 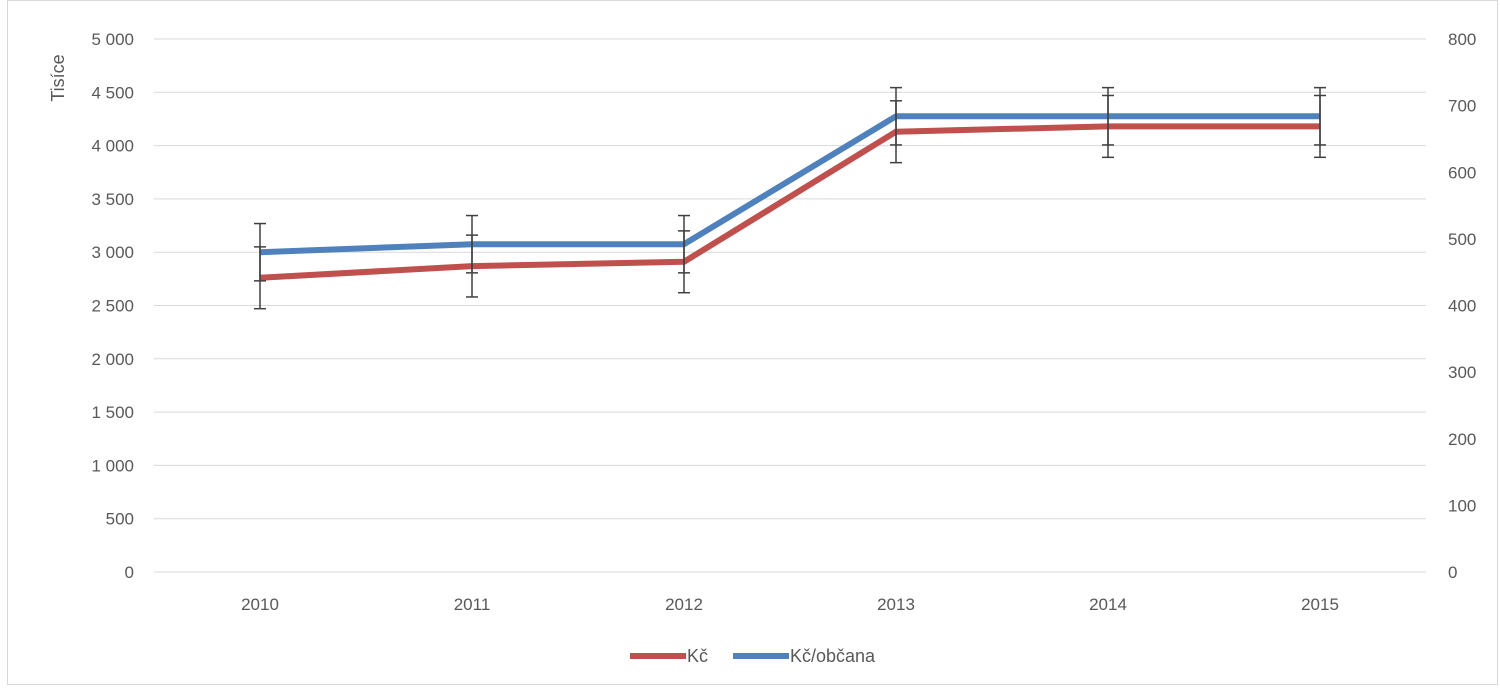 What do you see at coordinates (120, 519) in the screenshot?
I see `left-tick-label: 500` at bounding box center [120, 519].